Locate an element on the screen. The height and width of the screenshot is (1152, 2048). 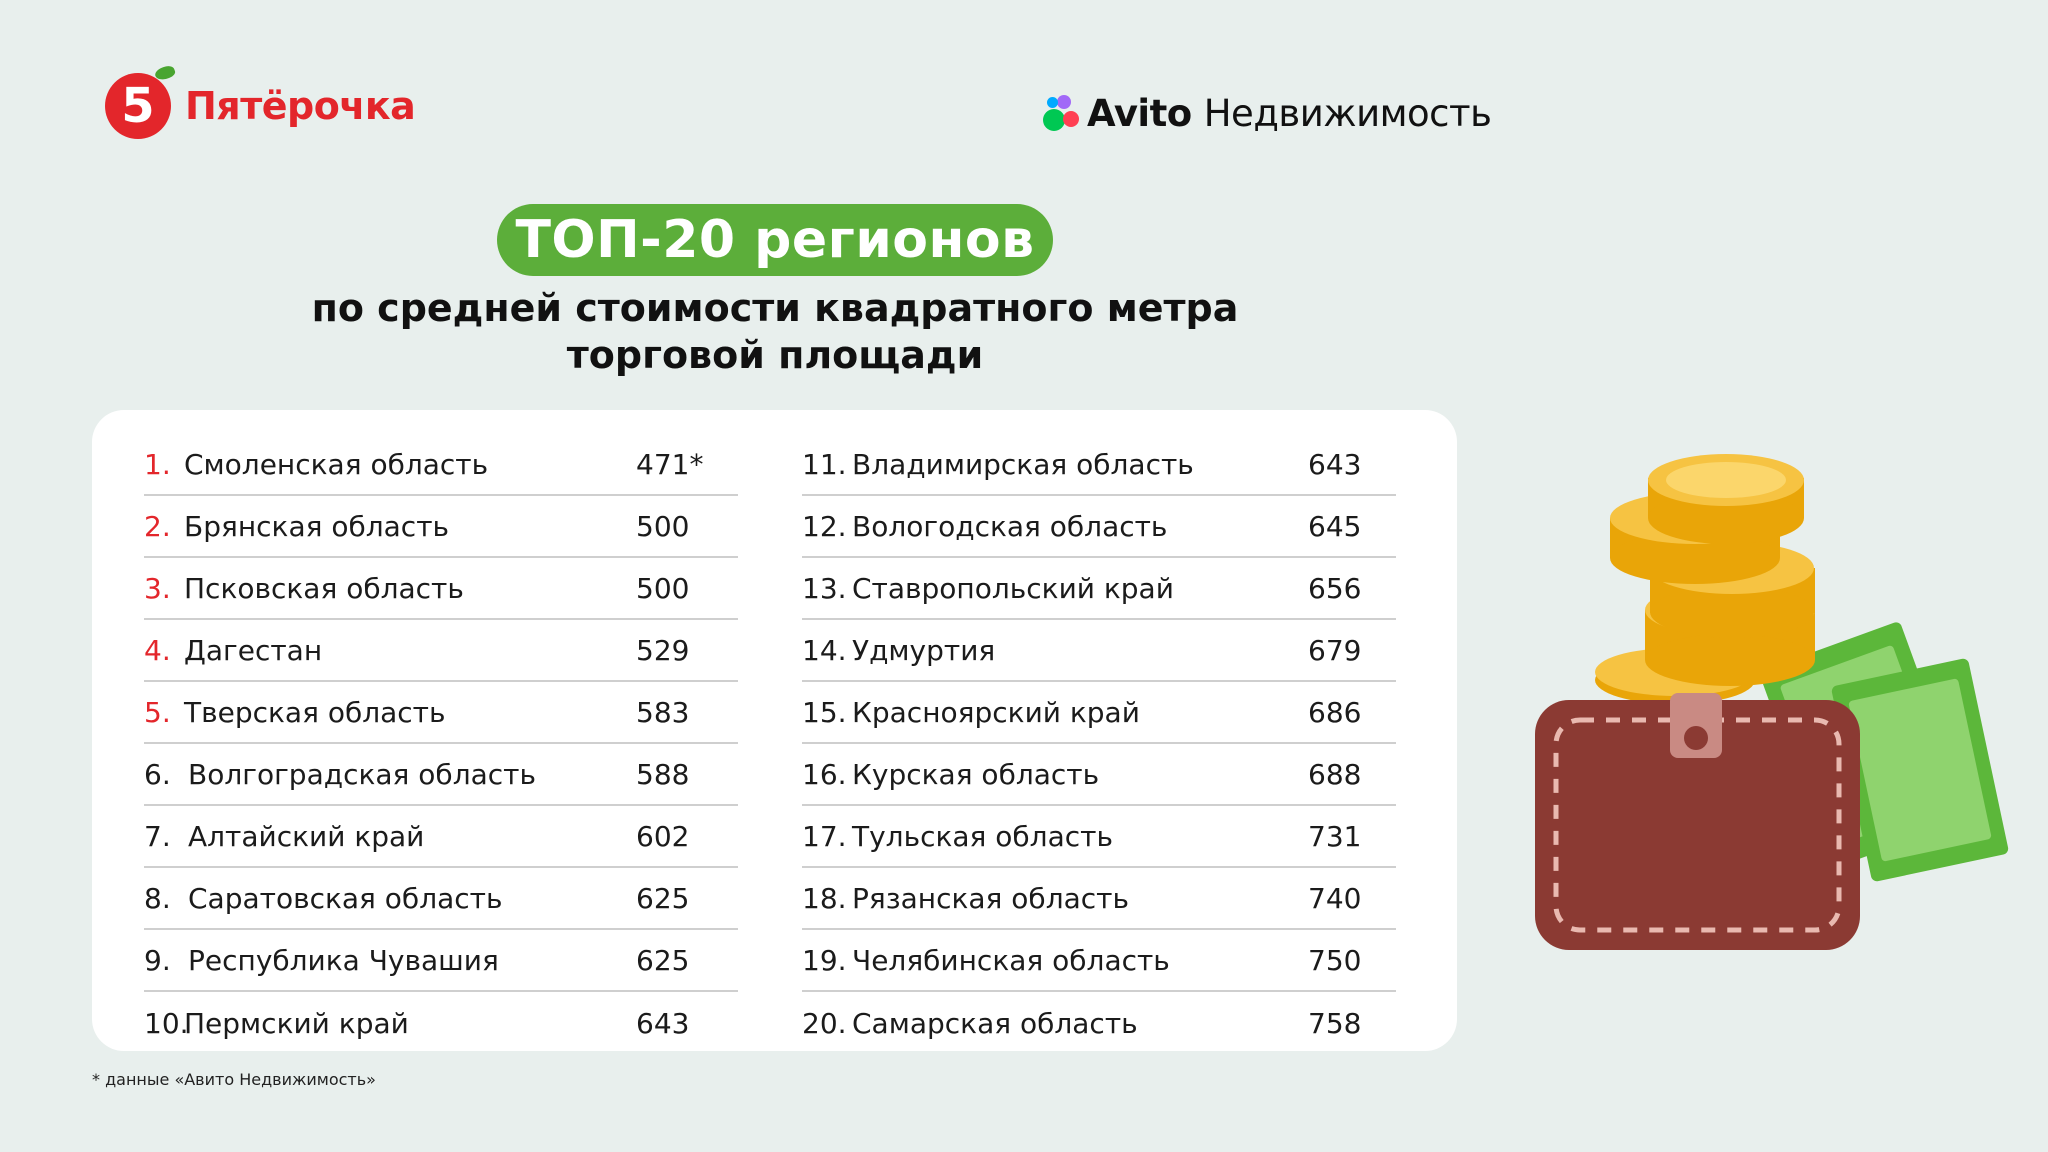
rank-number: 19. is located at coordinates (824, 960).